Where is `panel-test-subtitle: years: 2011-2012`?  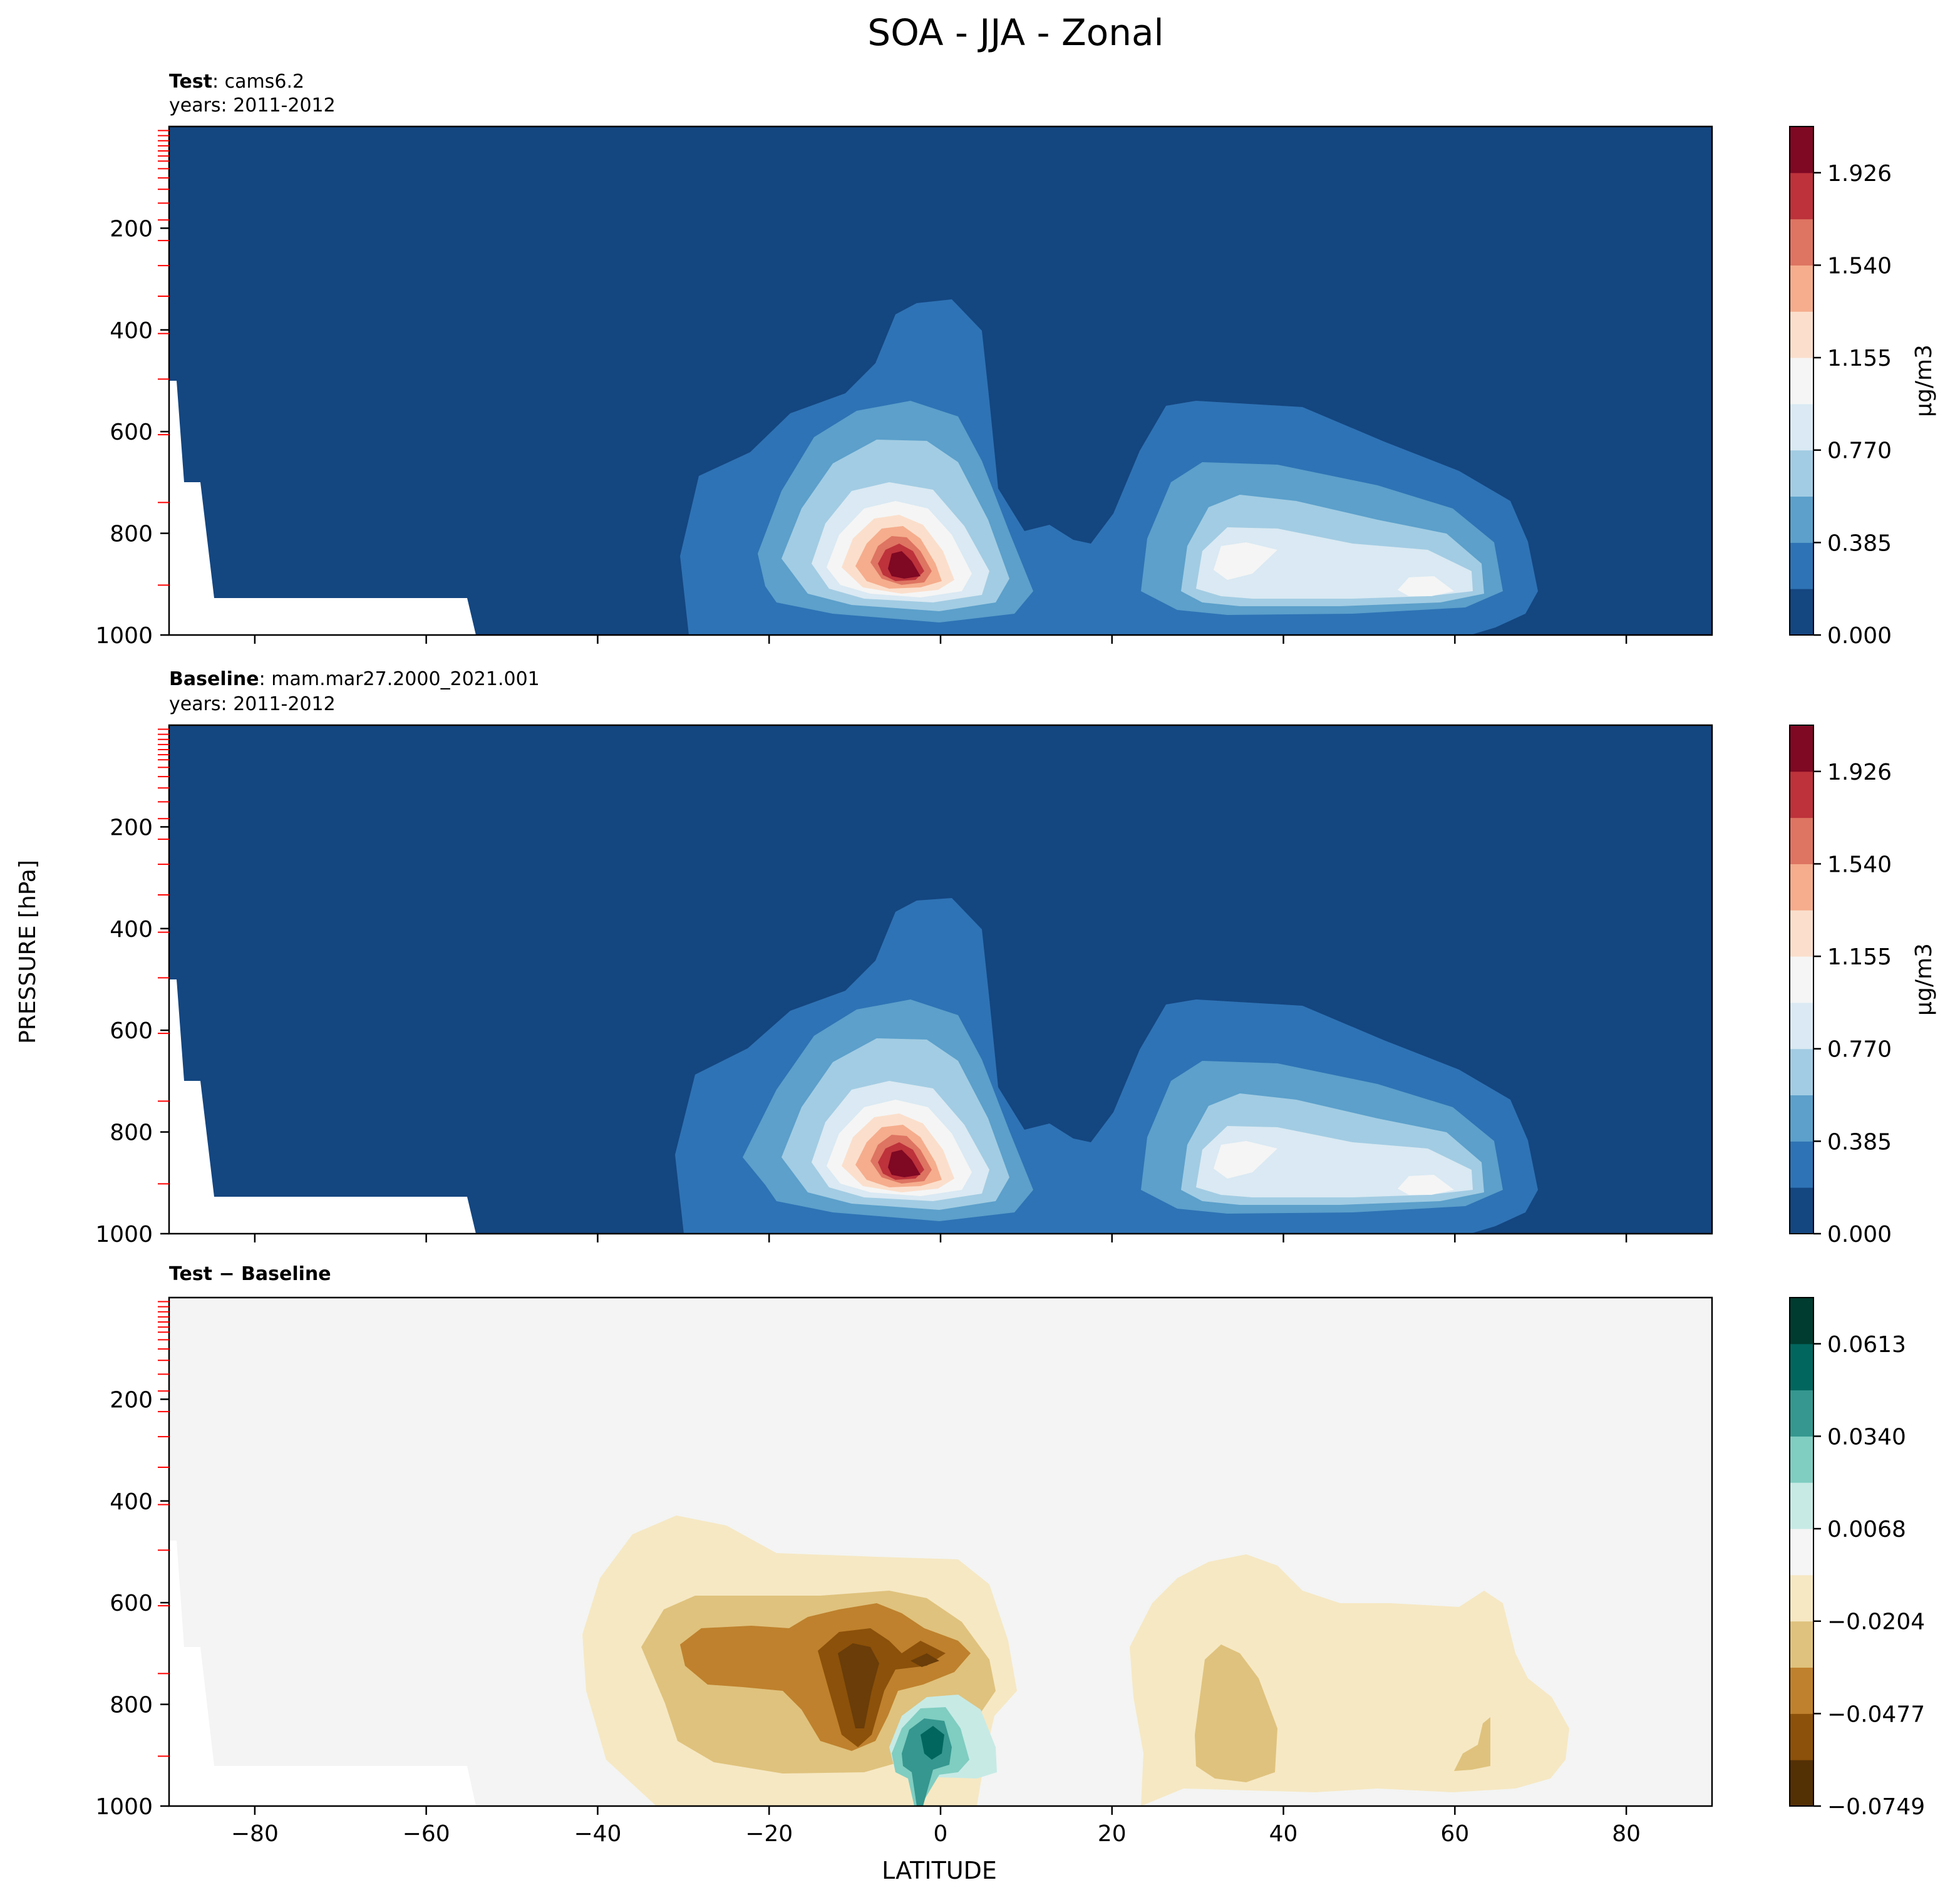
panel-test-subtitle: years: 2011-2012 is located at coordinates (252, 105).